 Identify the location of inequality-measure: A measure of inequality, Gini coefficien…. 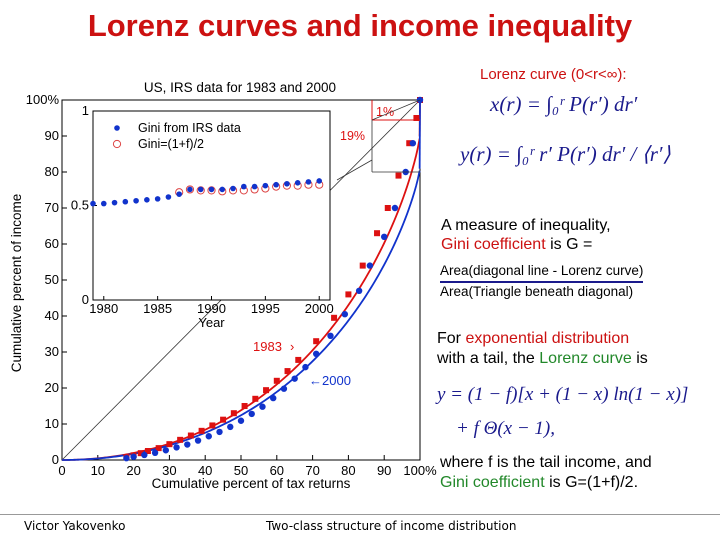
(526, 235).